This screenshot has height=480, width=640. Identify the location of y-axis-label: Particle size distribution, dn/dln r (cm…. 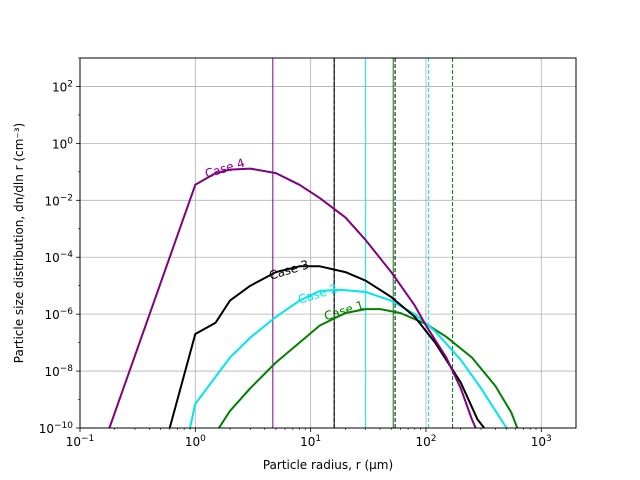
(19, 243).